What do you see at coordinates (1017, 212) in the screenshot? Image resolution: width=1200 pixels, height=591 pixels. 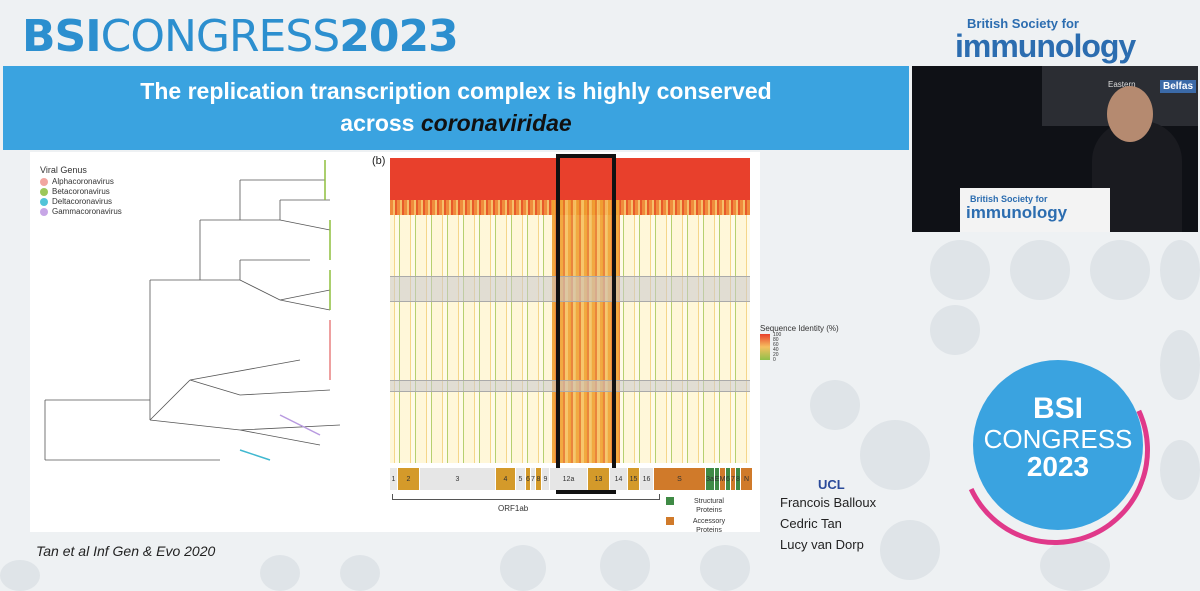 I see `podium-big-text: immunology` at bounding box center [1017, 212].